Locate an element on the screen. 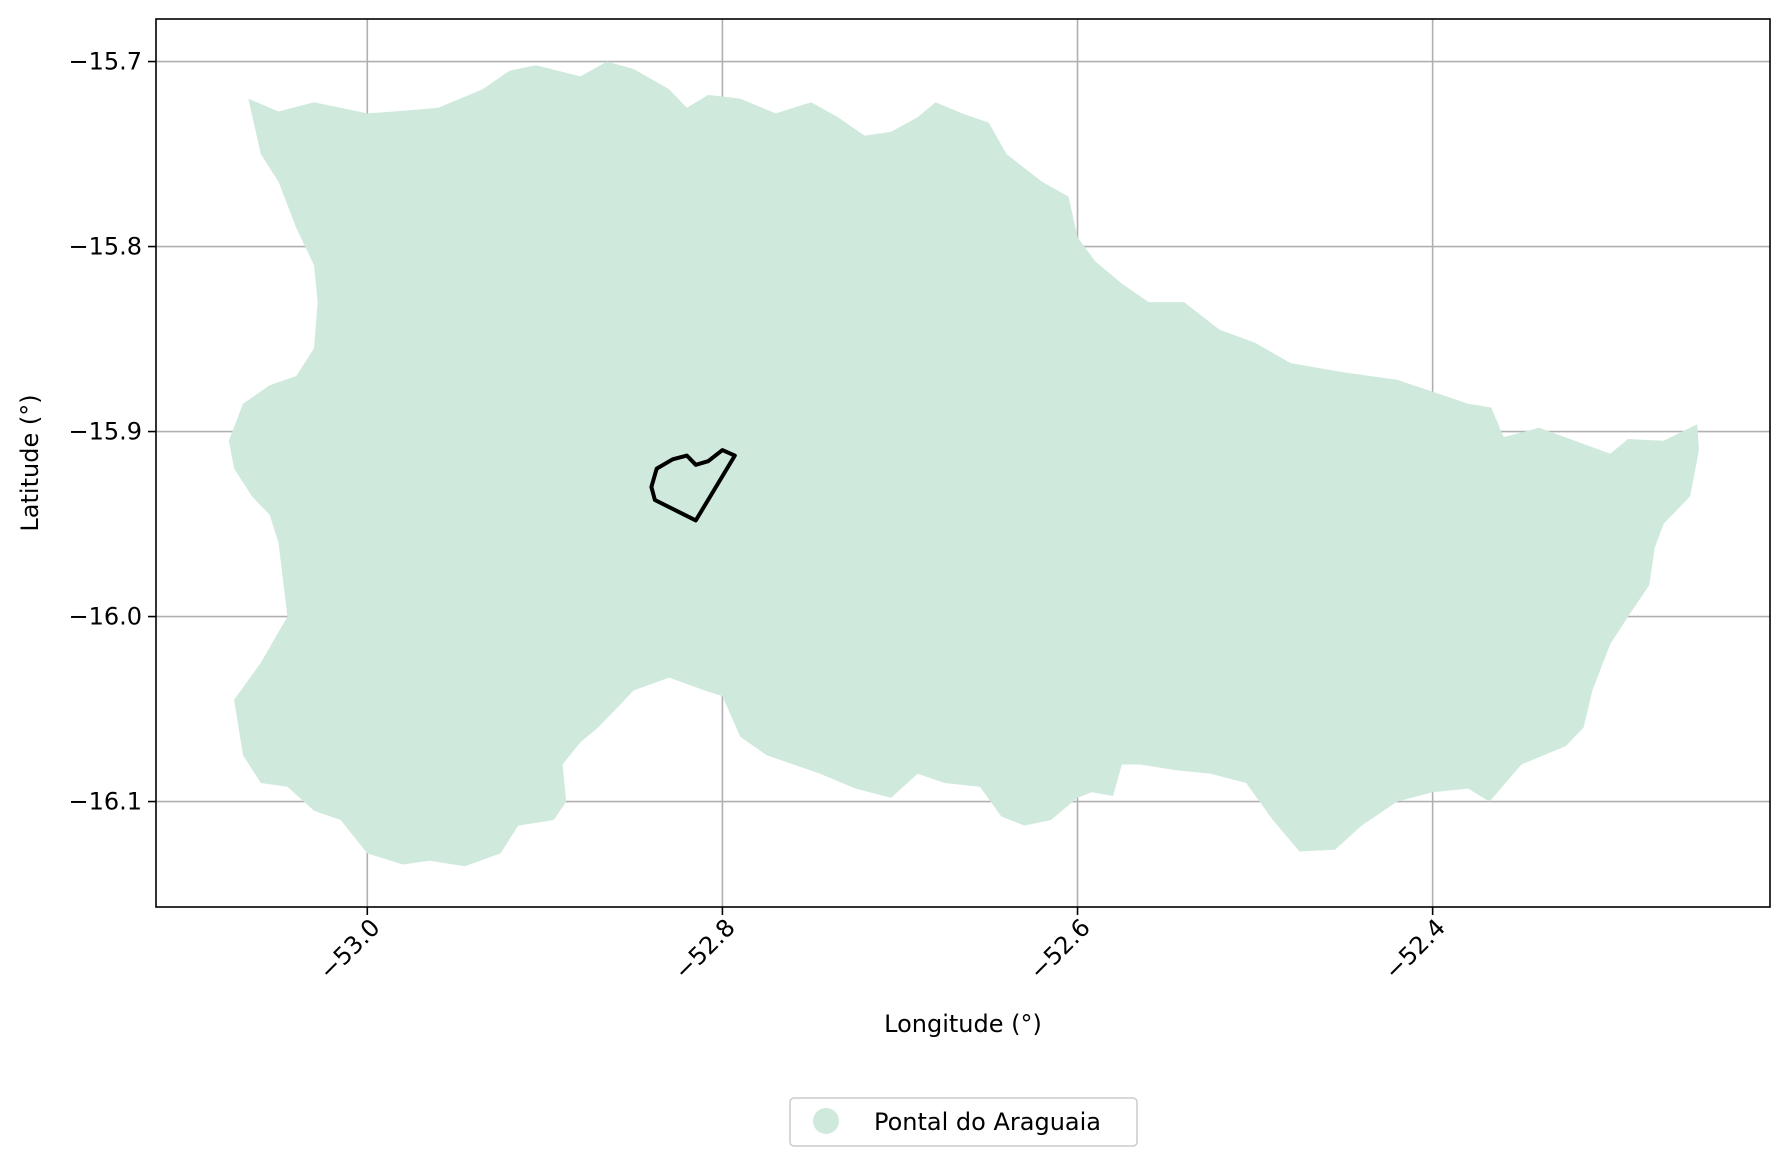 The width and height of the screenshot is (1785, 1163). legend-label: Pontal do Araguaia is located at coordinates (987, 1122).